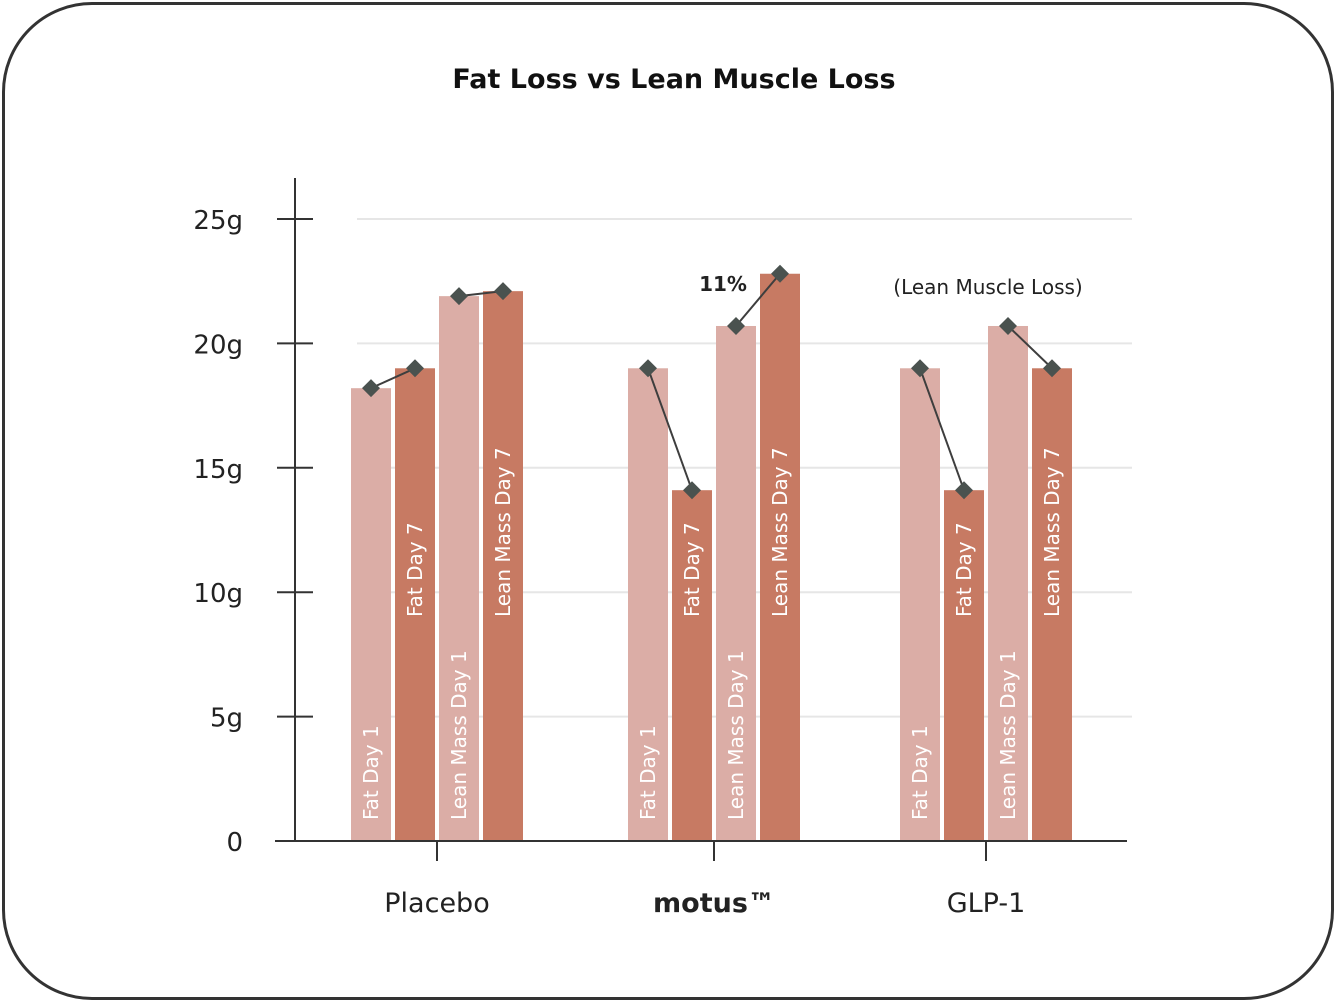 The width and height of the screenshot is (1340, 1006). I want to click on y-tick-label: 10g, so click(218, 594).